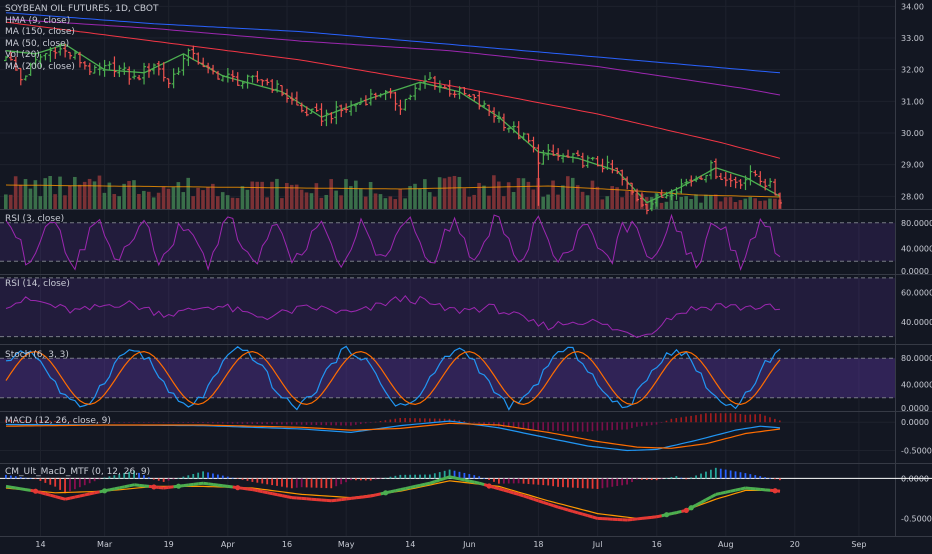 The image size is (932, 554). I want to click on price-tick-label: 32.00, so click(912, 70).